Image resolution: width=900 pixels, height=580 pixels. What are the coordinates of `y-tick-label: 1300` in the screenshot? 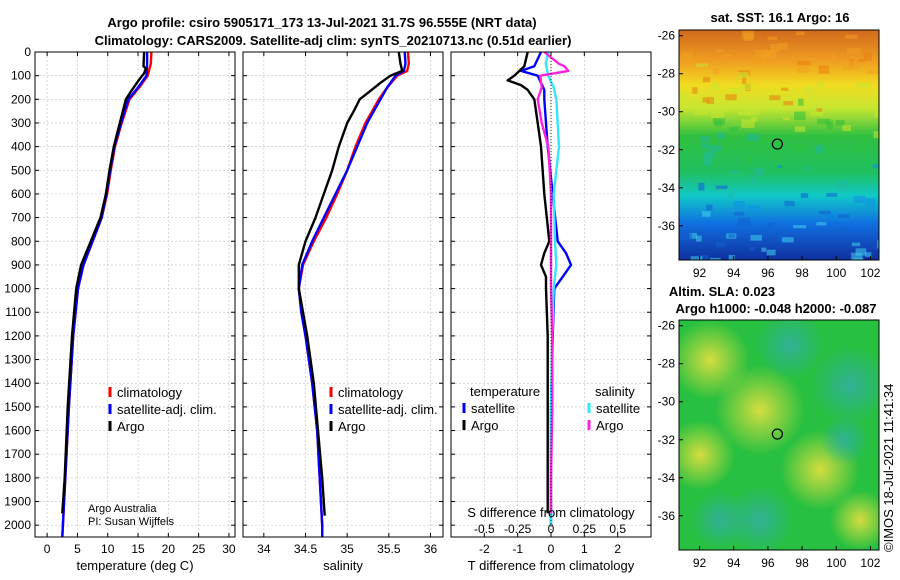 It's located at (17, 360).